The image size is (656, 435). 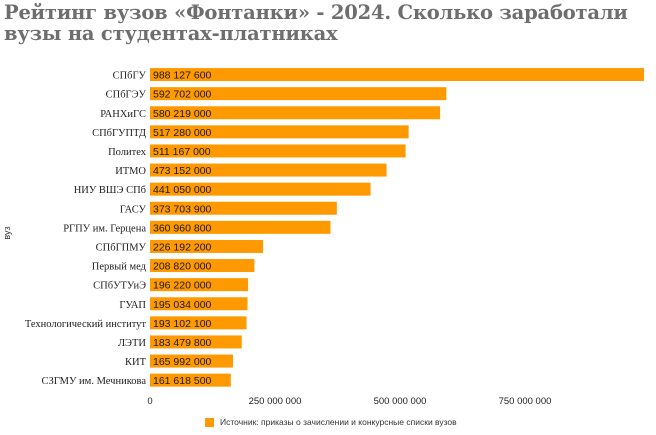 I want to click on category-label-9: СПбГПМУ, so click(x=121, y=247).